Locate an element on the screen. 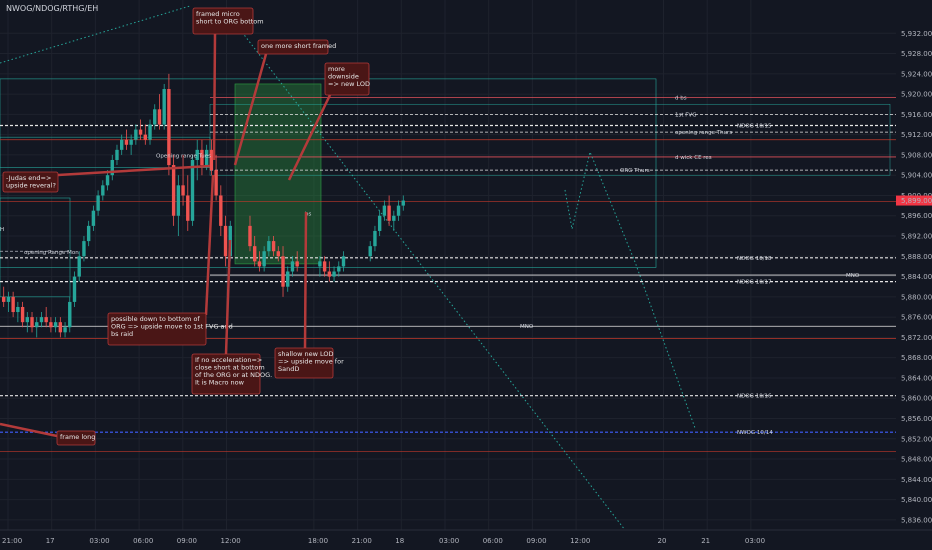 The image size is (932, 550). price-tick: 5,884.00 is located at coordinates (916, 277).